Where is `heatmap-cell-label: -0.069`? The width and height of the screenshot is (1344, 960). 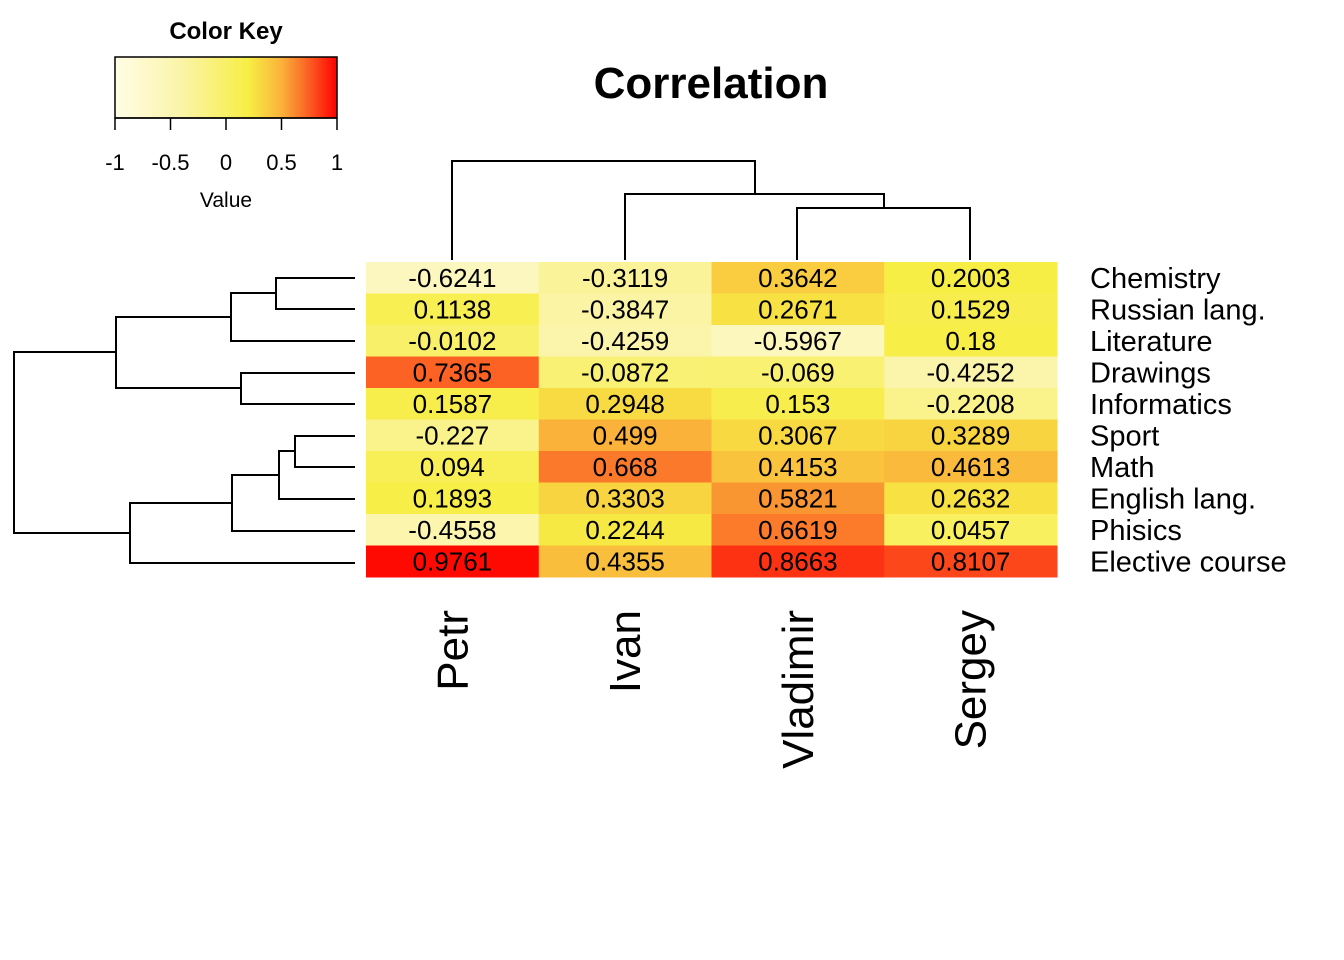 heatmap-cell-label: -0.069 is located at coordinates (798, 372).